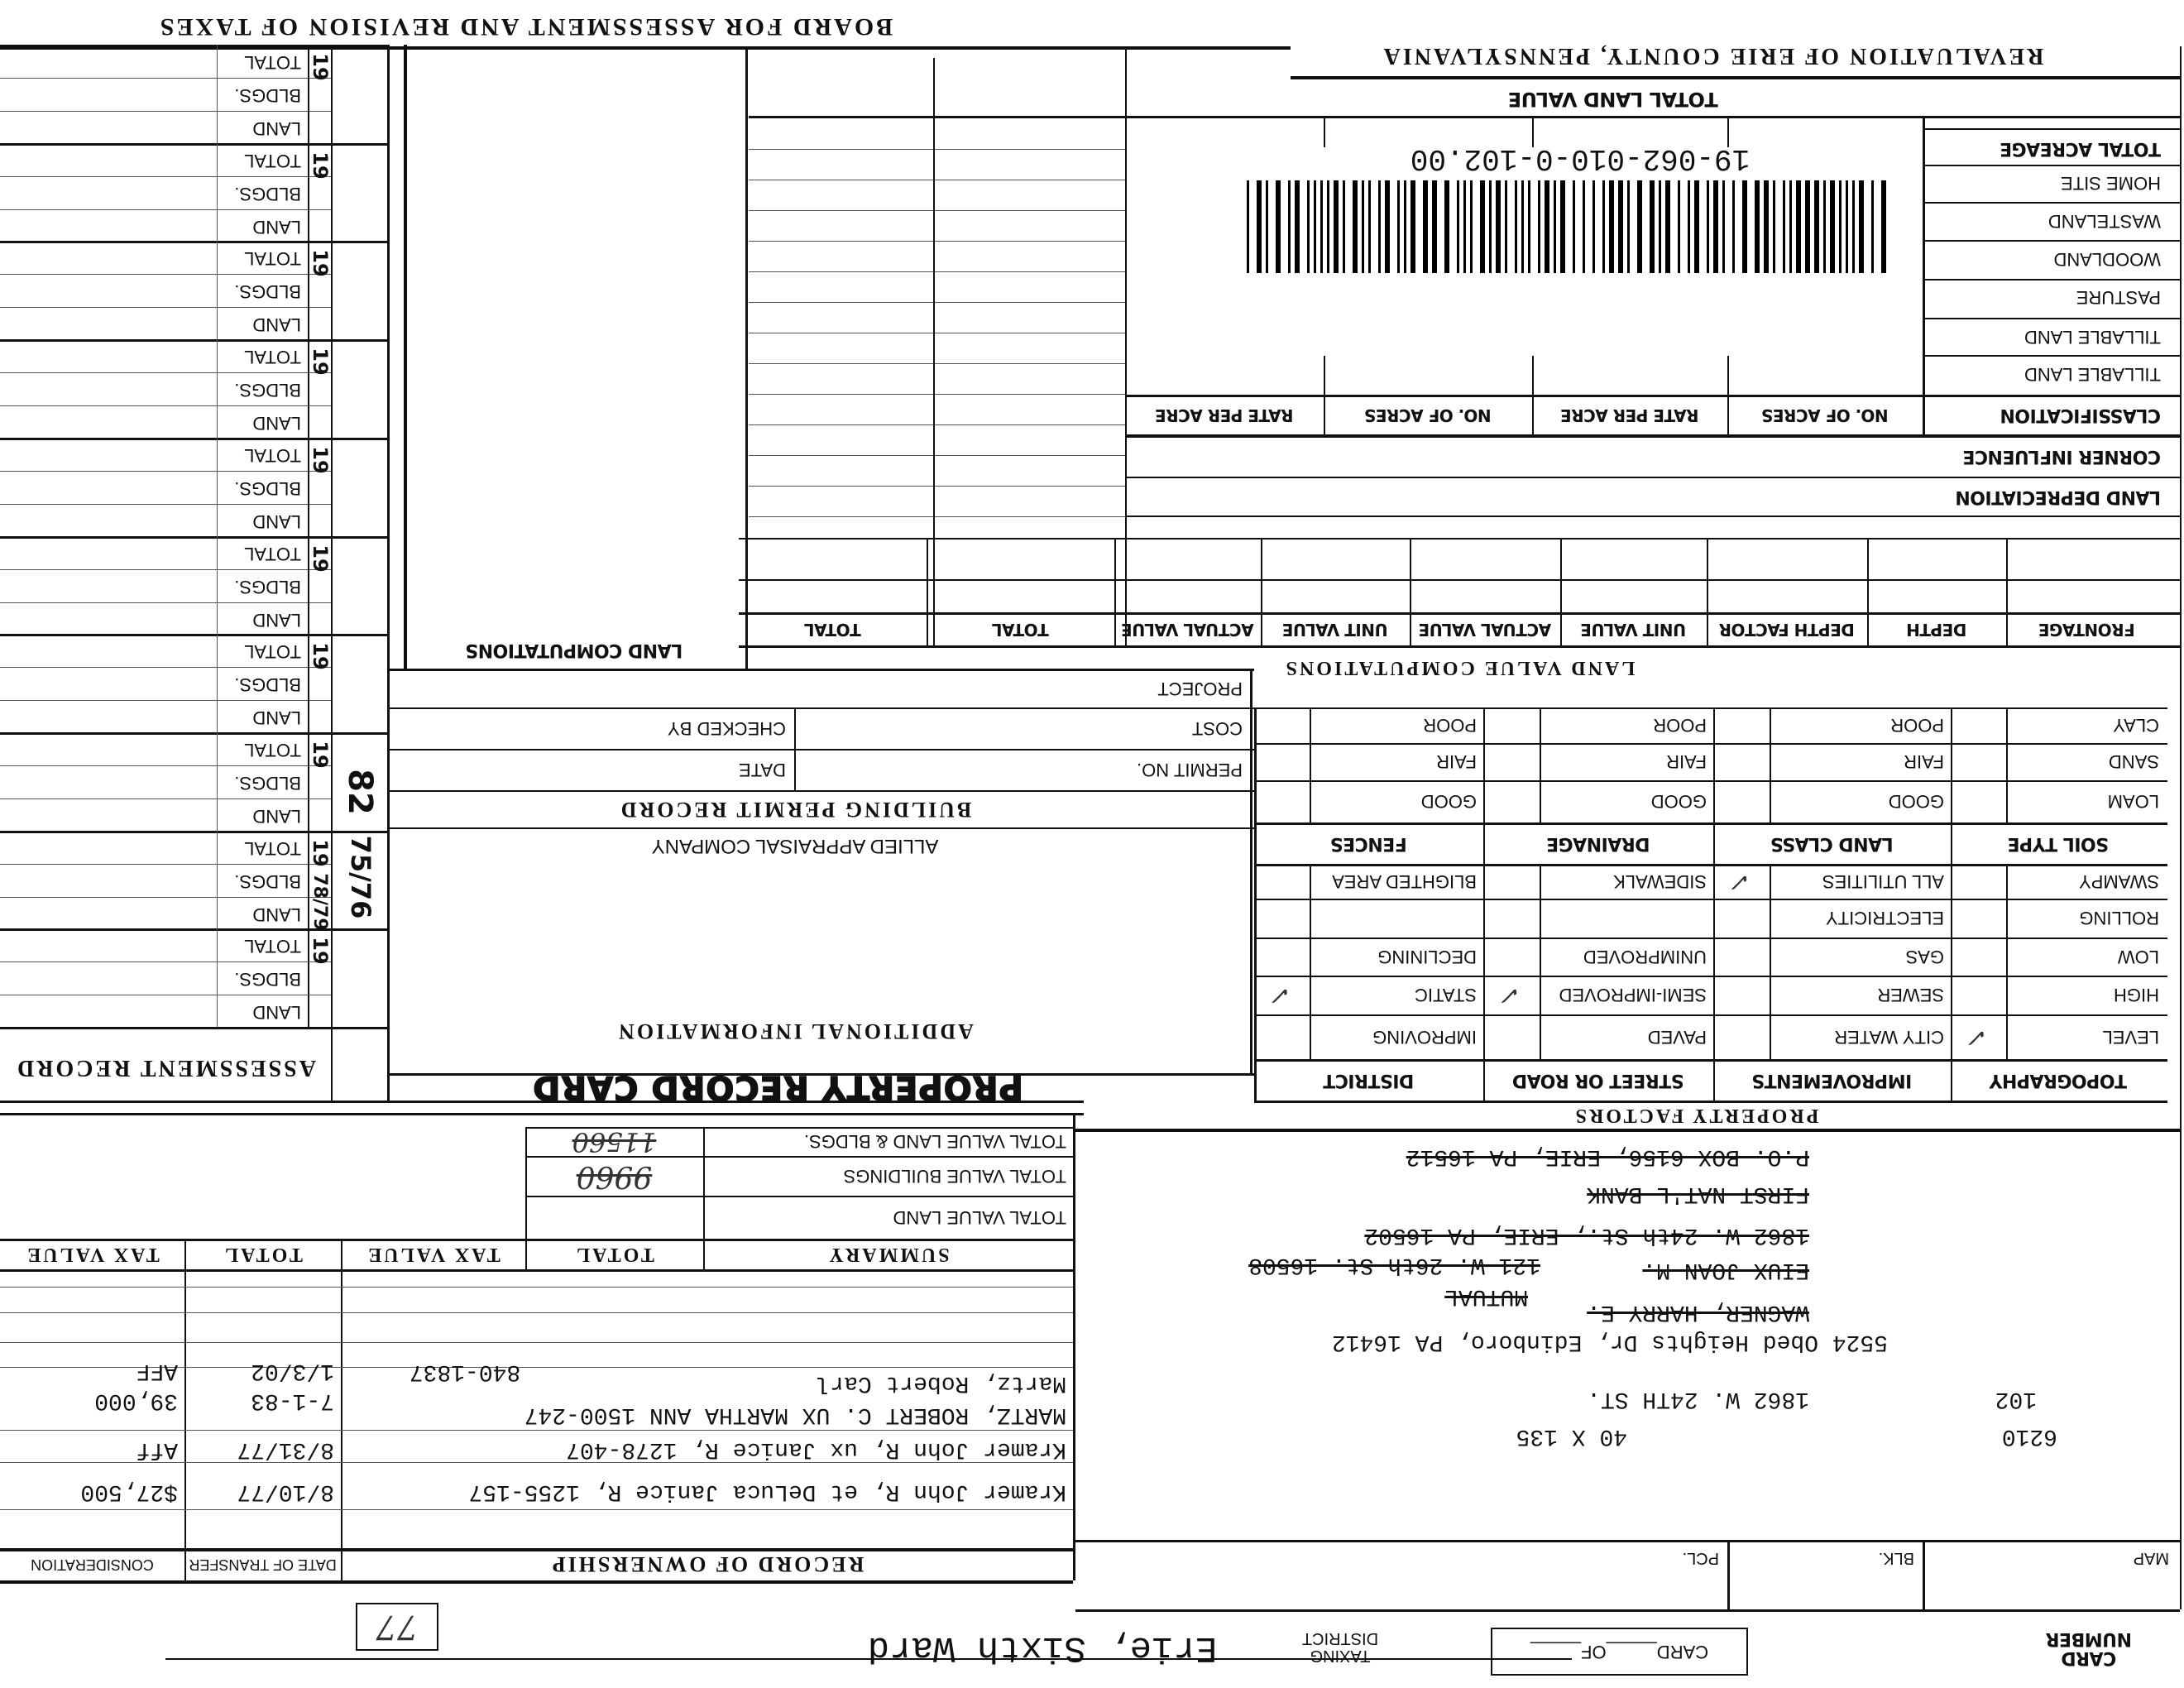  Describe the element at coordinates (2119, 918) in the screenshot. I see `property-factor-option: ROLLING` at that location.